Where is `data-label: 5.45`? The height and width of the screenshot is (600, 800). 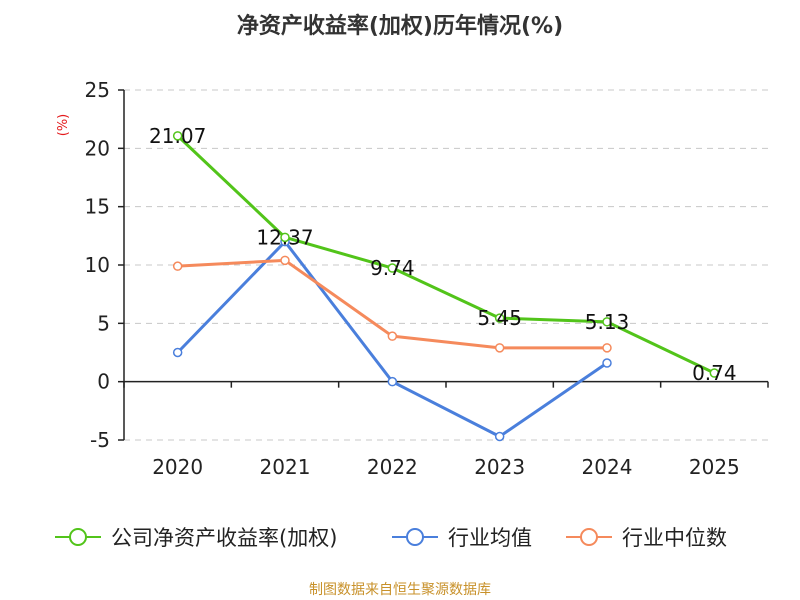
data-label: 5.45 is located at coordinates (499, 318).